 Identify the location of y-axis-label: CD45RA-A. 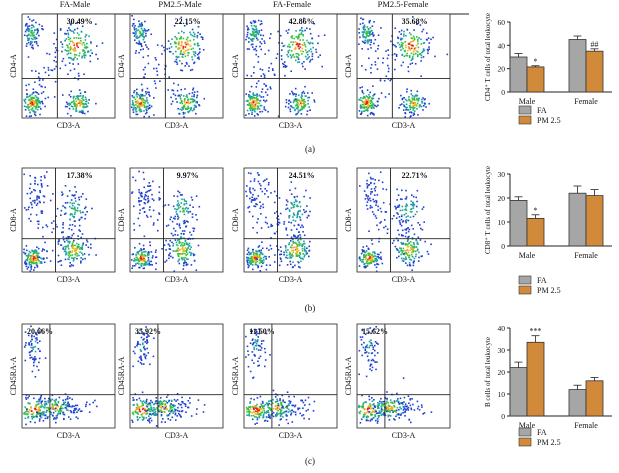
(121, 375).